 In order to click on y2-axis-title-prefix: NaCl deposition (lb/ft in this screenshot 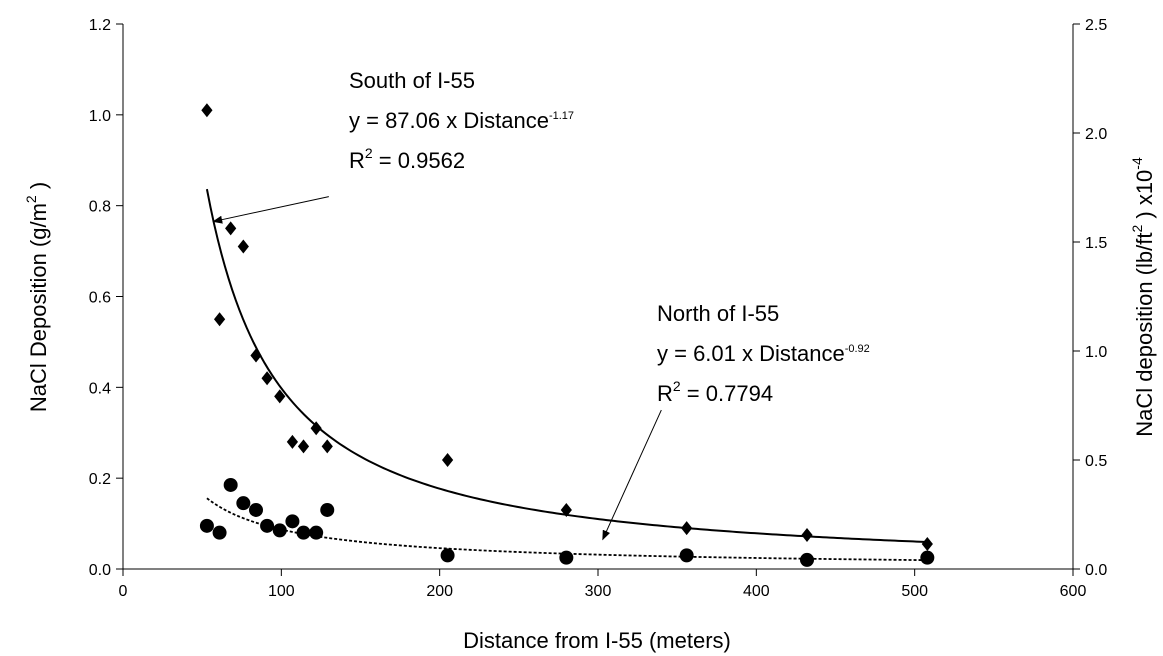, I will do `click(1144, 335)`.